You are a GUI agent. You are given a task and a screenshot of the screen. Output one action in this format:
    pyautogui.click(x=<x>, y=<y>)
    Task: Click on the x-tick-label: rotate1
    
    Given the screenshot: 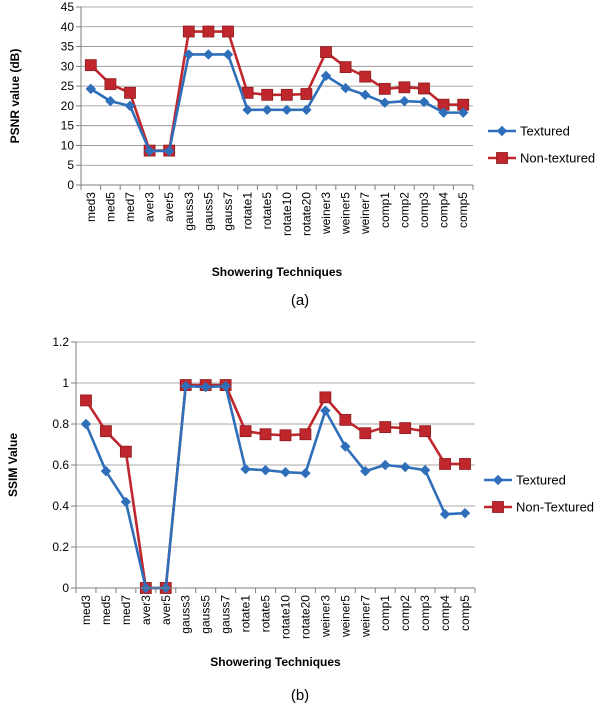 What is the action you would take?
    pyautogui.click(x=246, y=614)
    